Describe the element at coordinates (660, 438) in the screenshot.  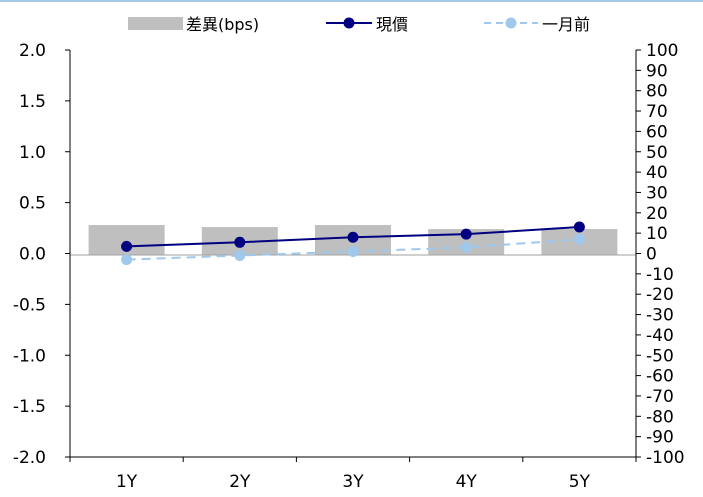
I see `y-right-tick-label: -90` at that location.